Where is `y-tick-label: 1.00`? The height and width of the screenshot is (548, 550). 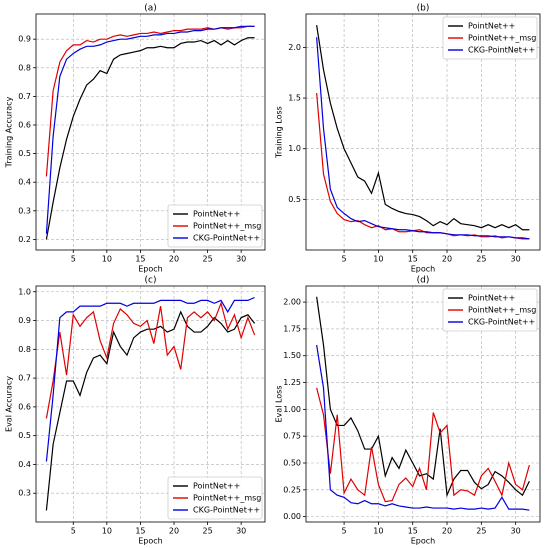
y-tick-label: 1.00 is located at coordinates (292, 409).